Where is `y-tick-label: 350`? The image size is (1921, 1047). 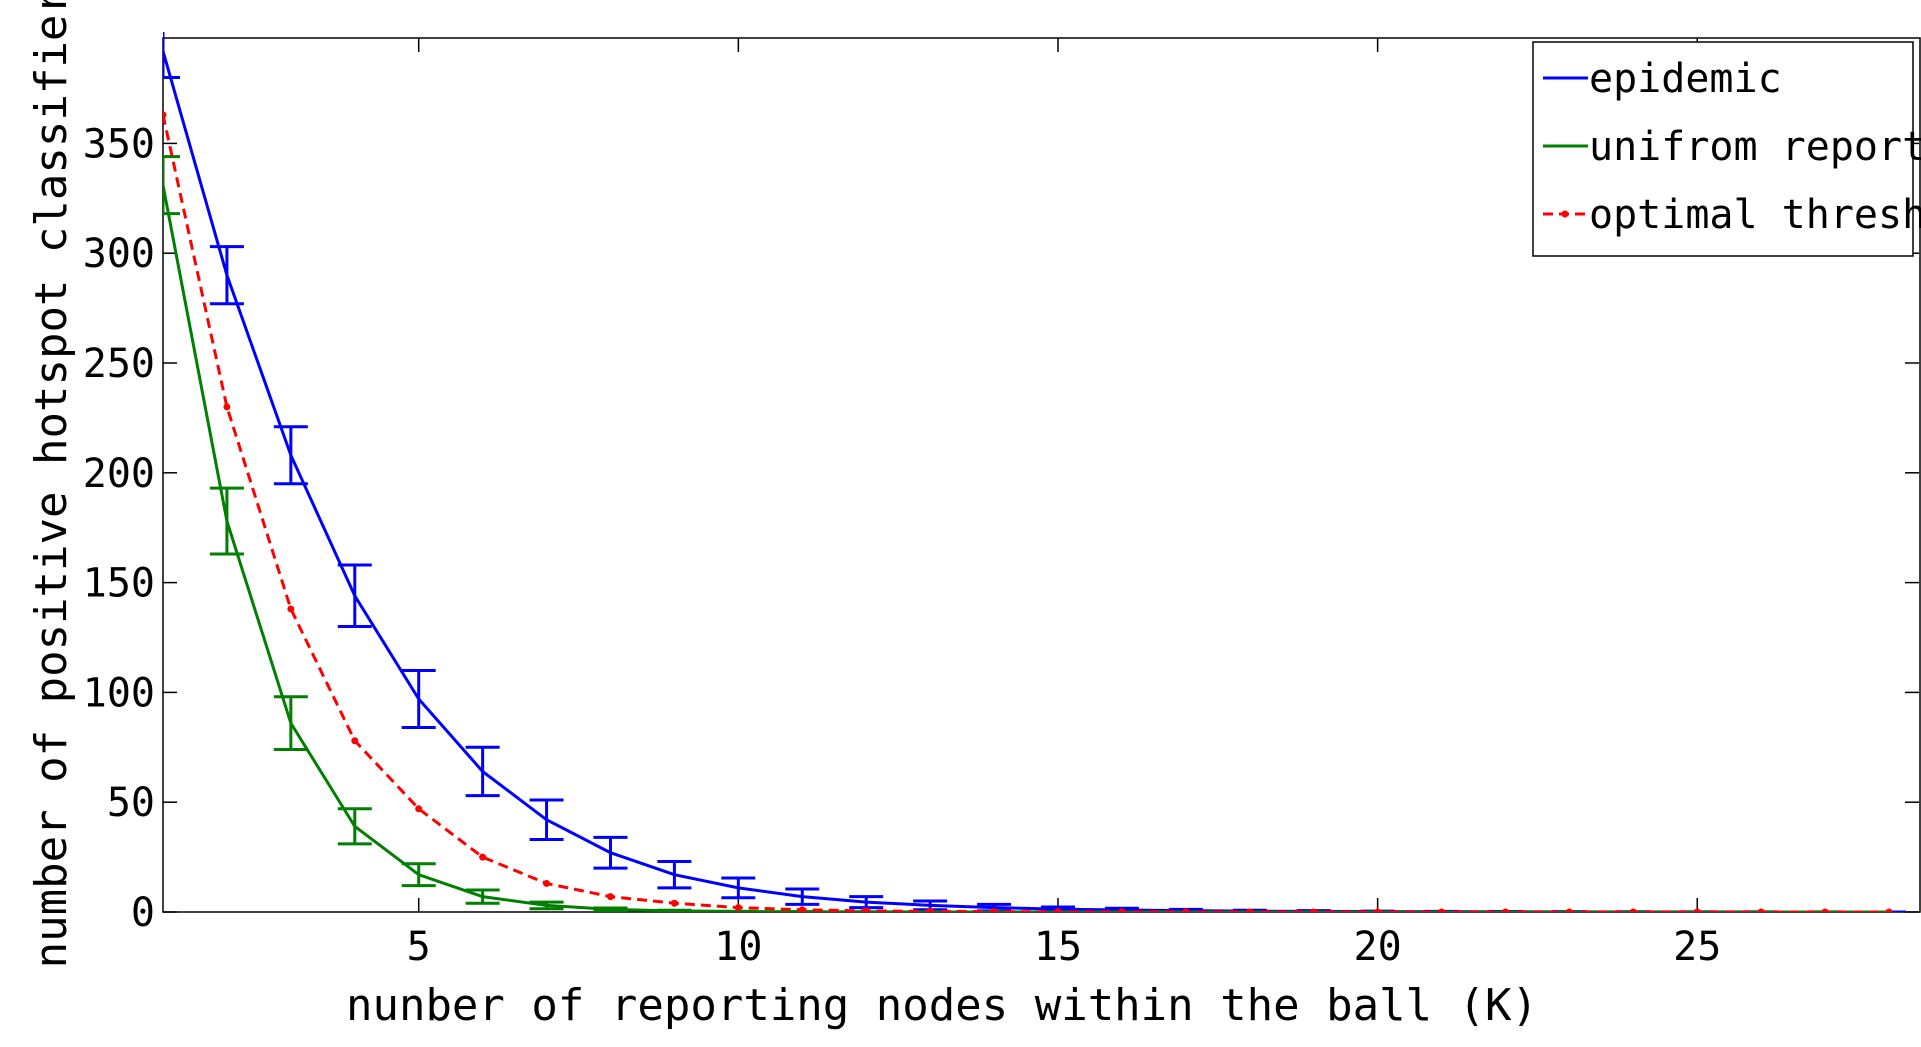 y-tick-label: 350 is located at coordinates (119, 144).